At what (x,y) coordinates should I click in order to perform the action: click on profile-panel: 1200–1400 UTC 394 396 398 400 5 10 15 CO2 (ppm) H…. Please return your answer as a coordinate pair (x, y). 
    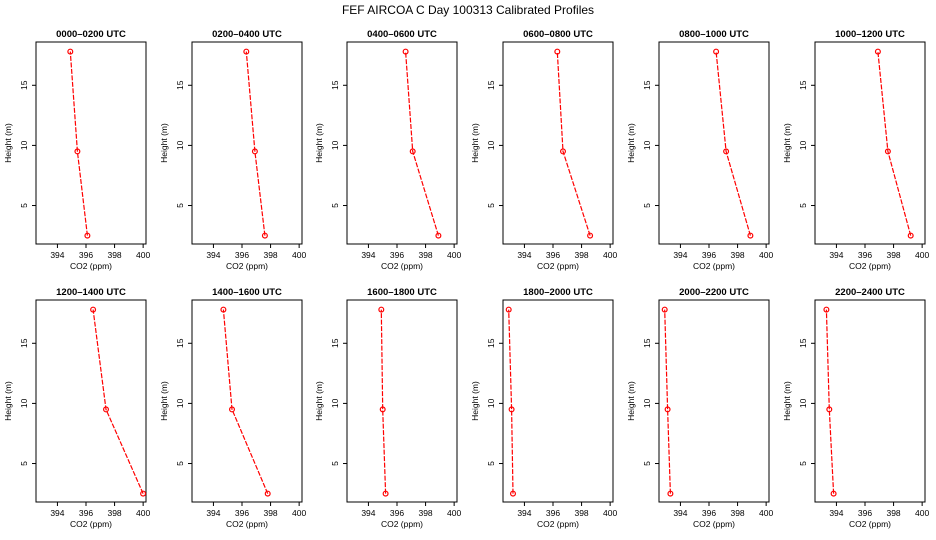
    Looking at the image, I should click on (77, 408).